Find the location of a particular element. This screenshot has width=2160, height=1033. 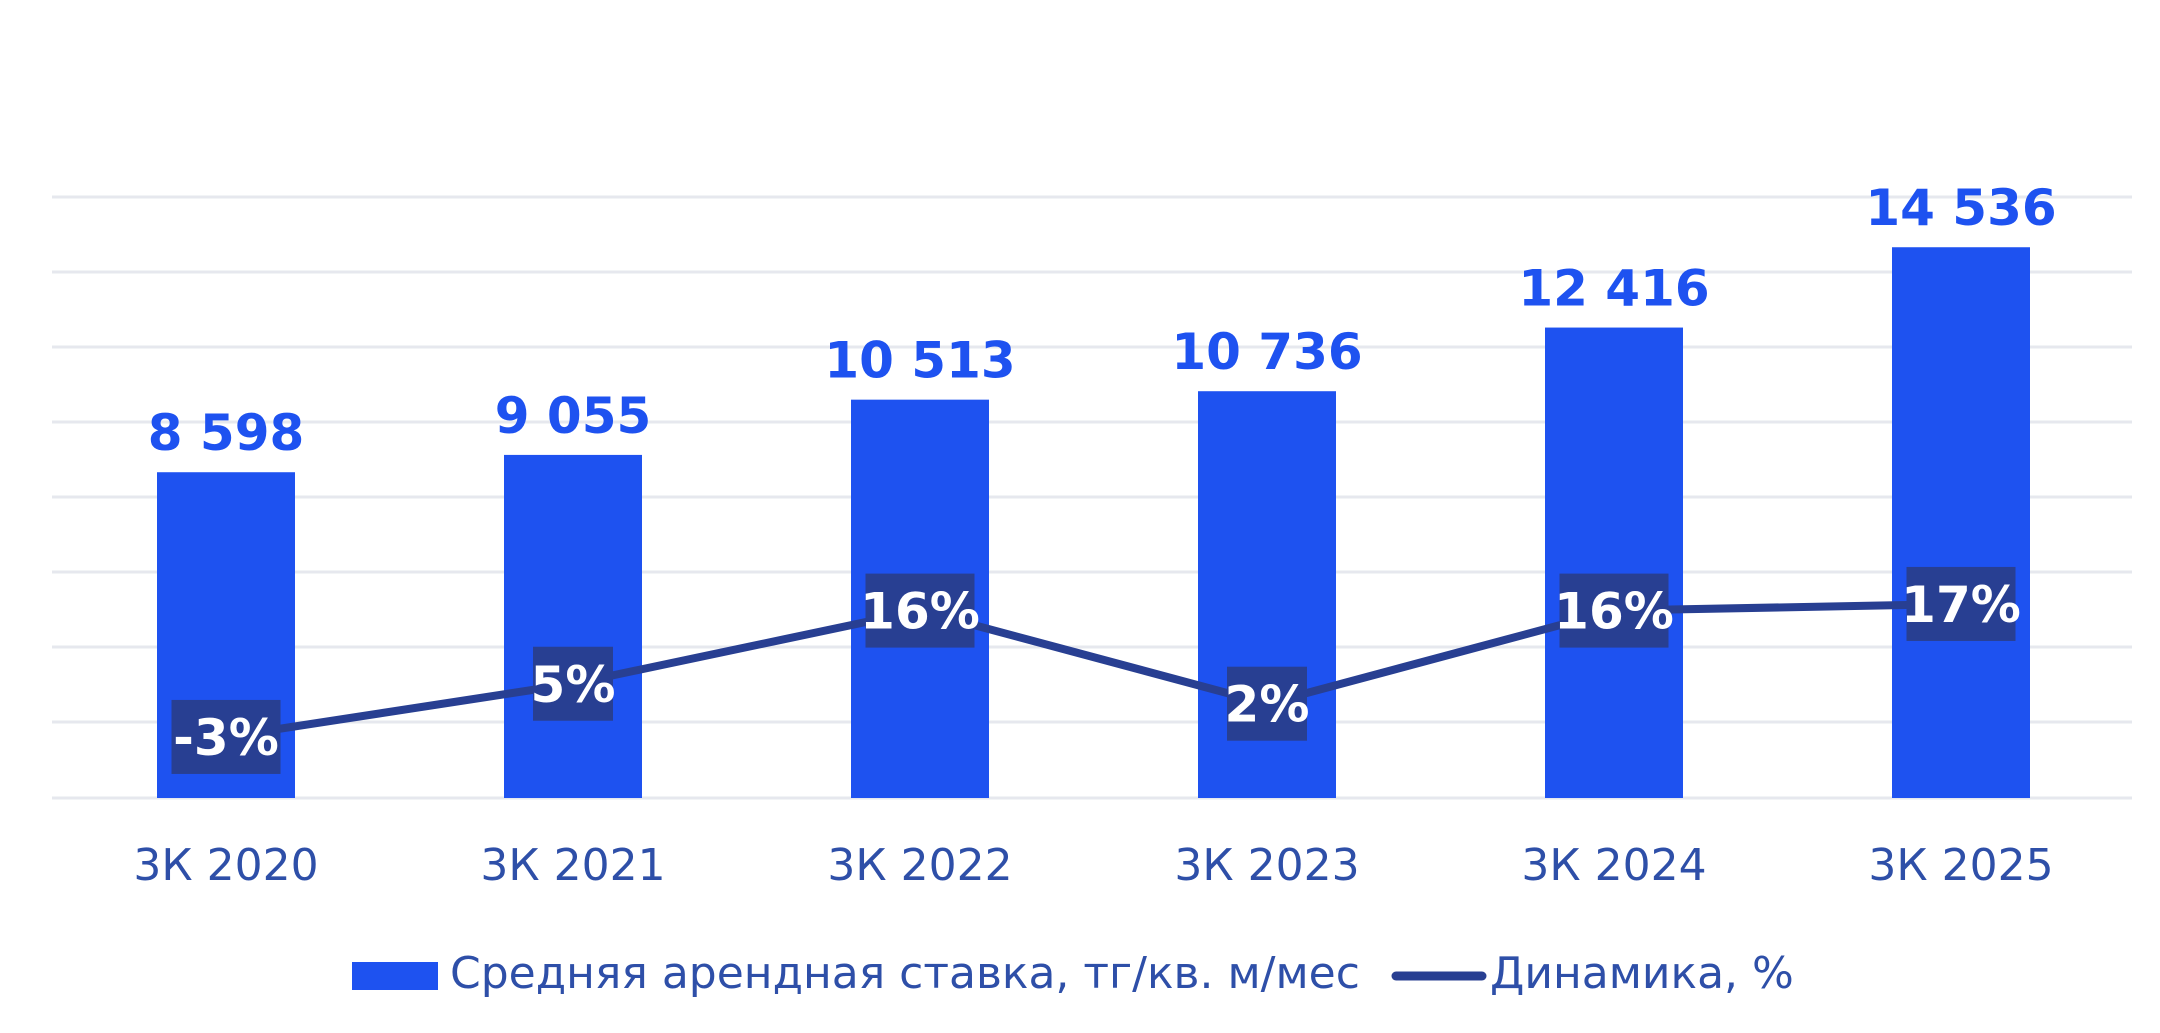

line-value-label: 2% is located at coordinates (1267, 705).